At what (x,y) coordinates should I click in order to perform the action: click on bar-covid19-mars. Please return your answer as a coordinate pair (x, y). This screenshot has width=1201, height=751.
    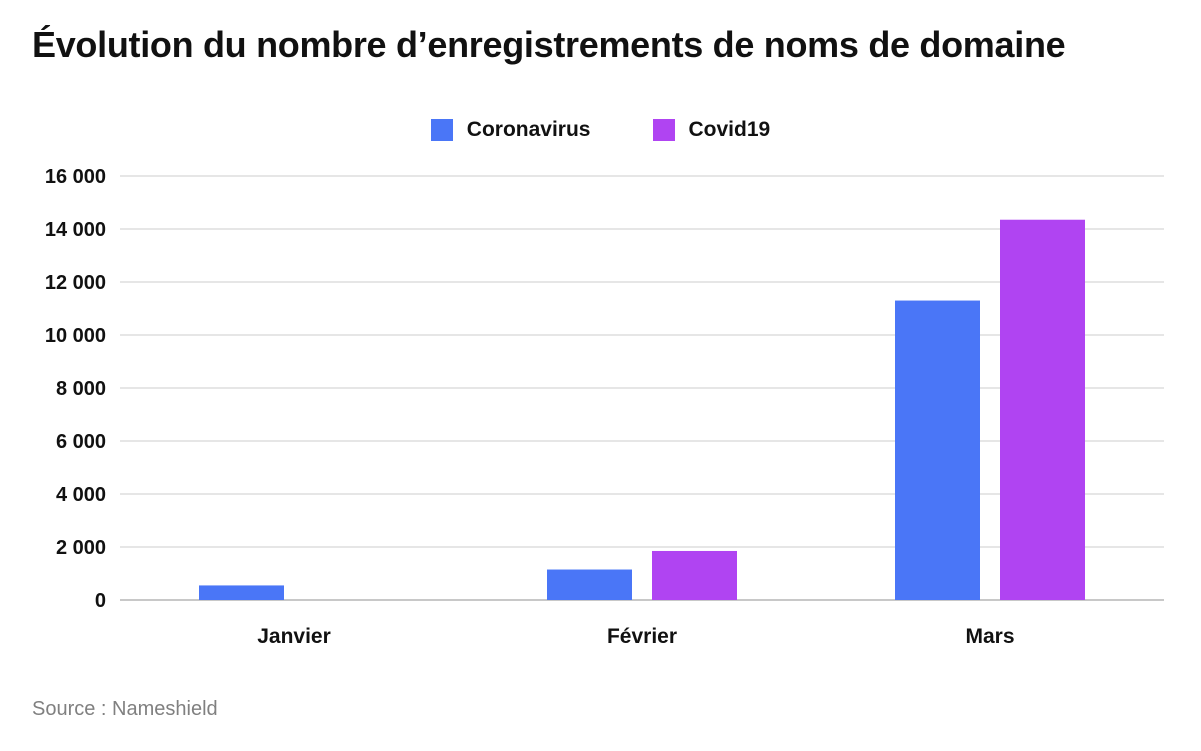
    Looking at the image, I should click on (1042, 409).